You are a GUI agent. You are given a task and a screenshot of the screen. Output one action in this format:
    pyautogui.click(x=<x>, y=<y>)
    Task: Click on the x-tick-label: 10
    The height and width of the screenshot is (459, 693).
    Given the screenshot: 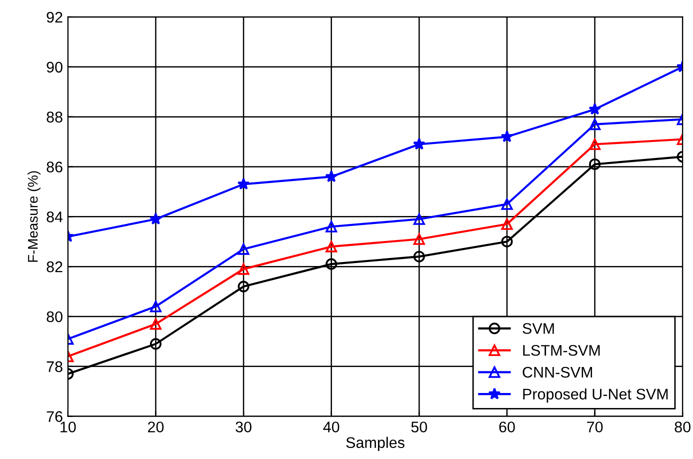 What is the action you would take?
    pyautogui.click(x=68, y=427)
    